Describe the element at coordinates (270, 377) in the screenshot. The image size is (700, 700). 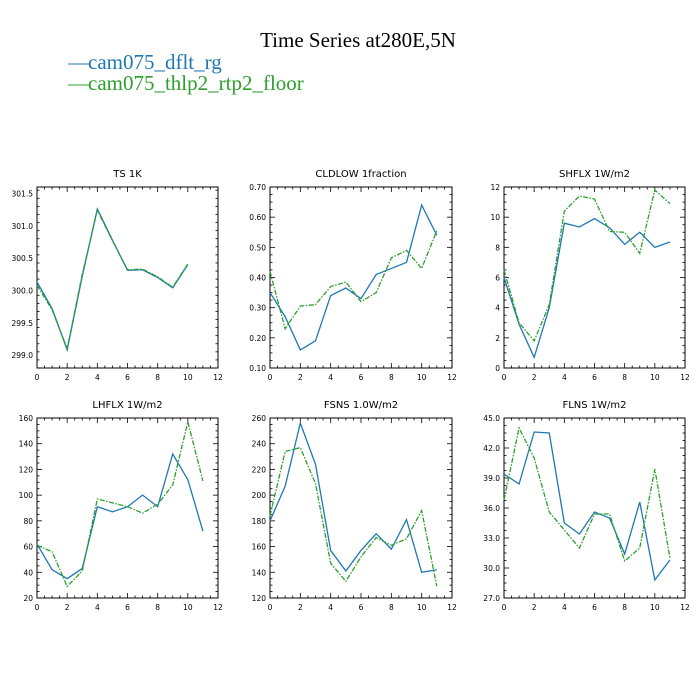
I see `panel-2-xtick-label: 0` at that location.